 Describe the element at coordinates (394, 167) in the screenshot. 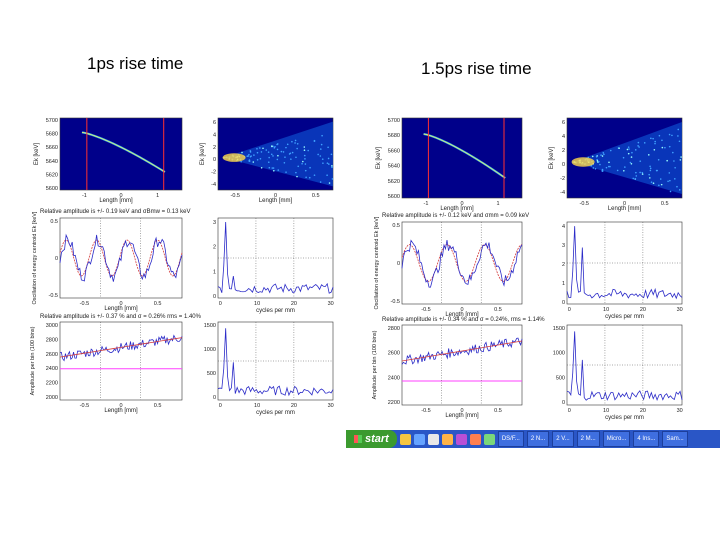

I see `y-tick-label: 5640` at that location.